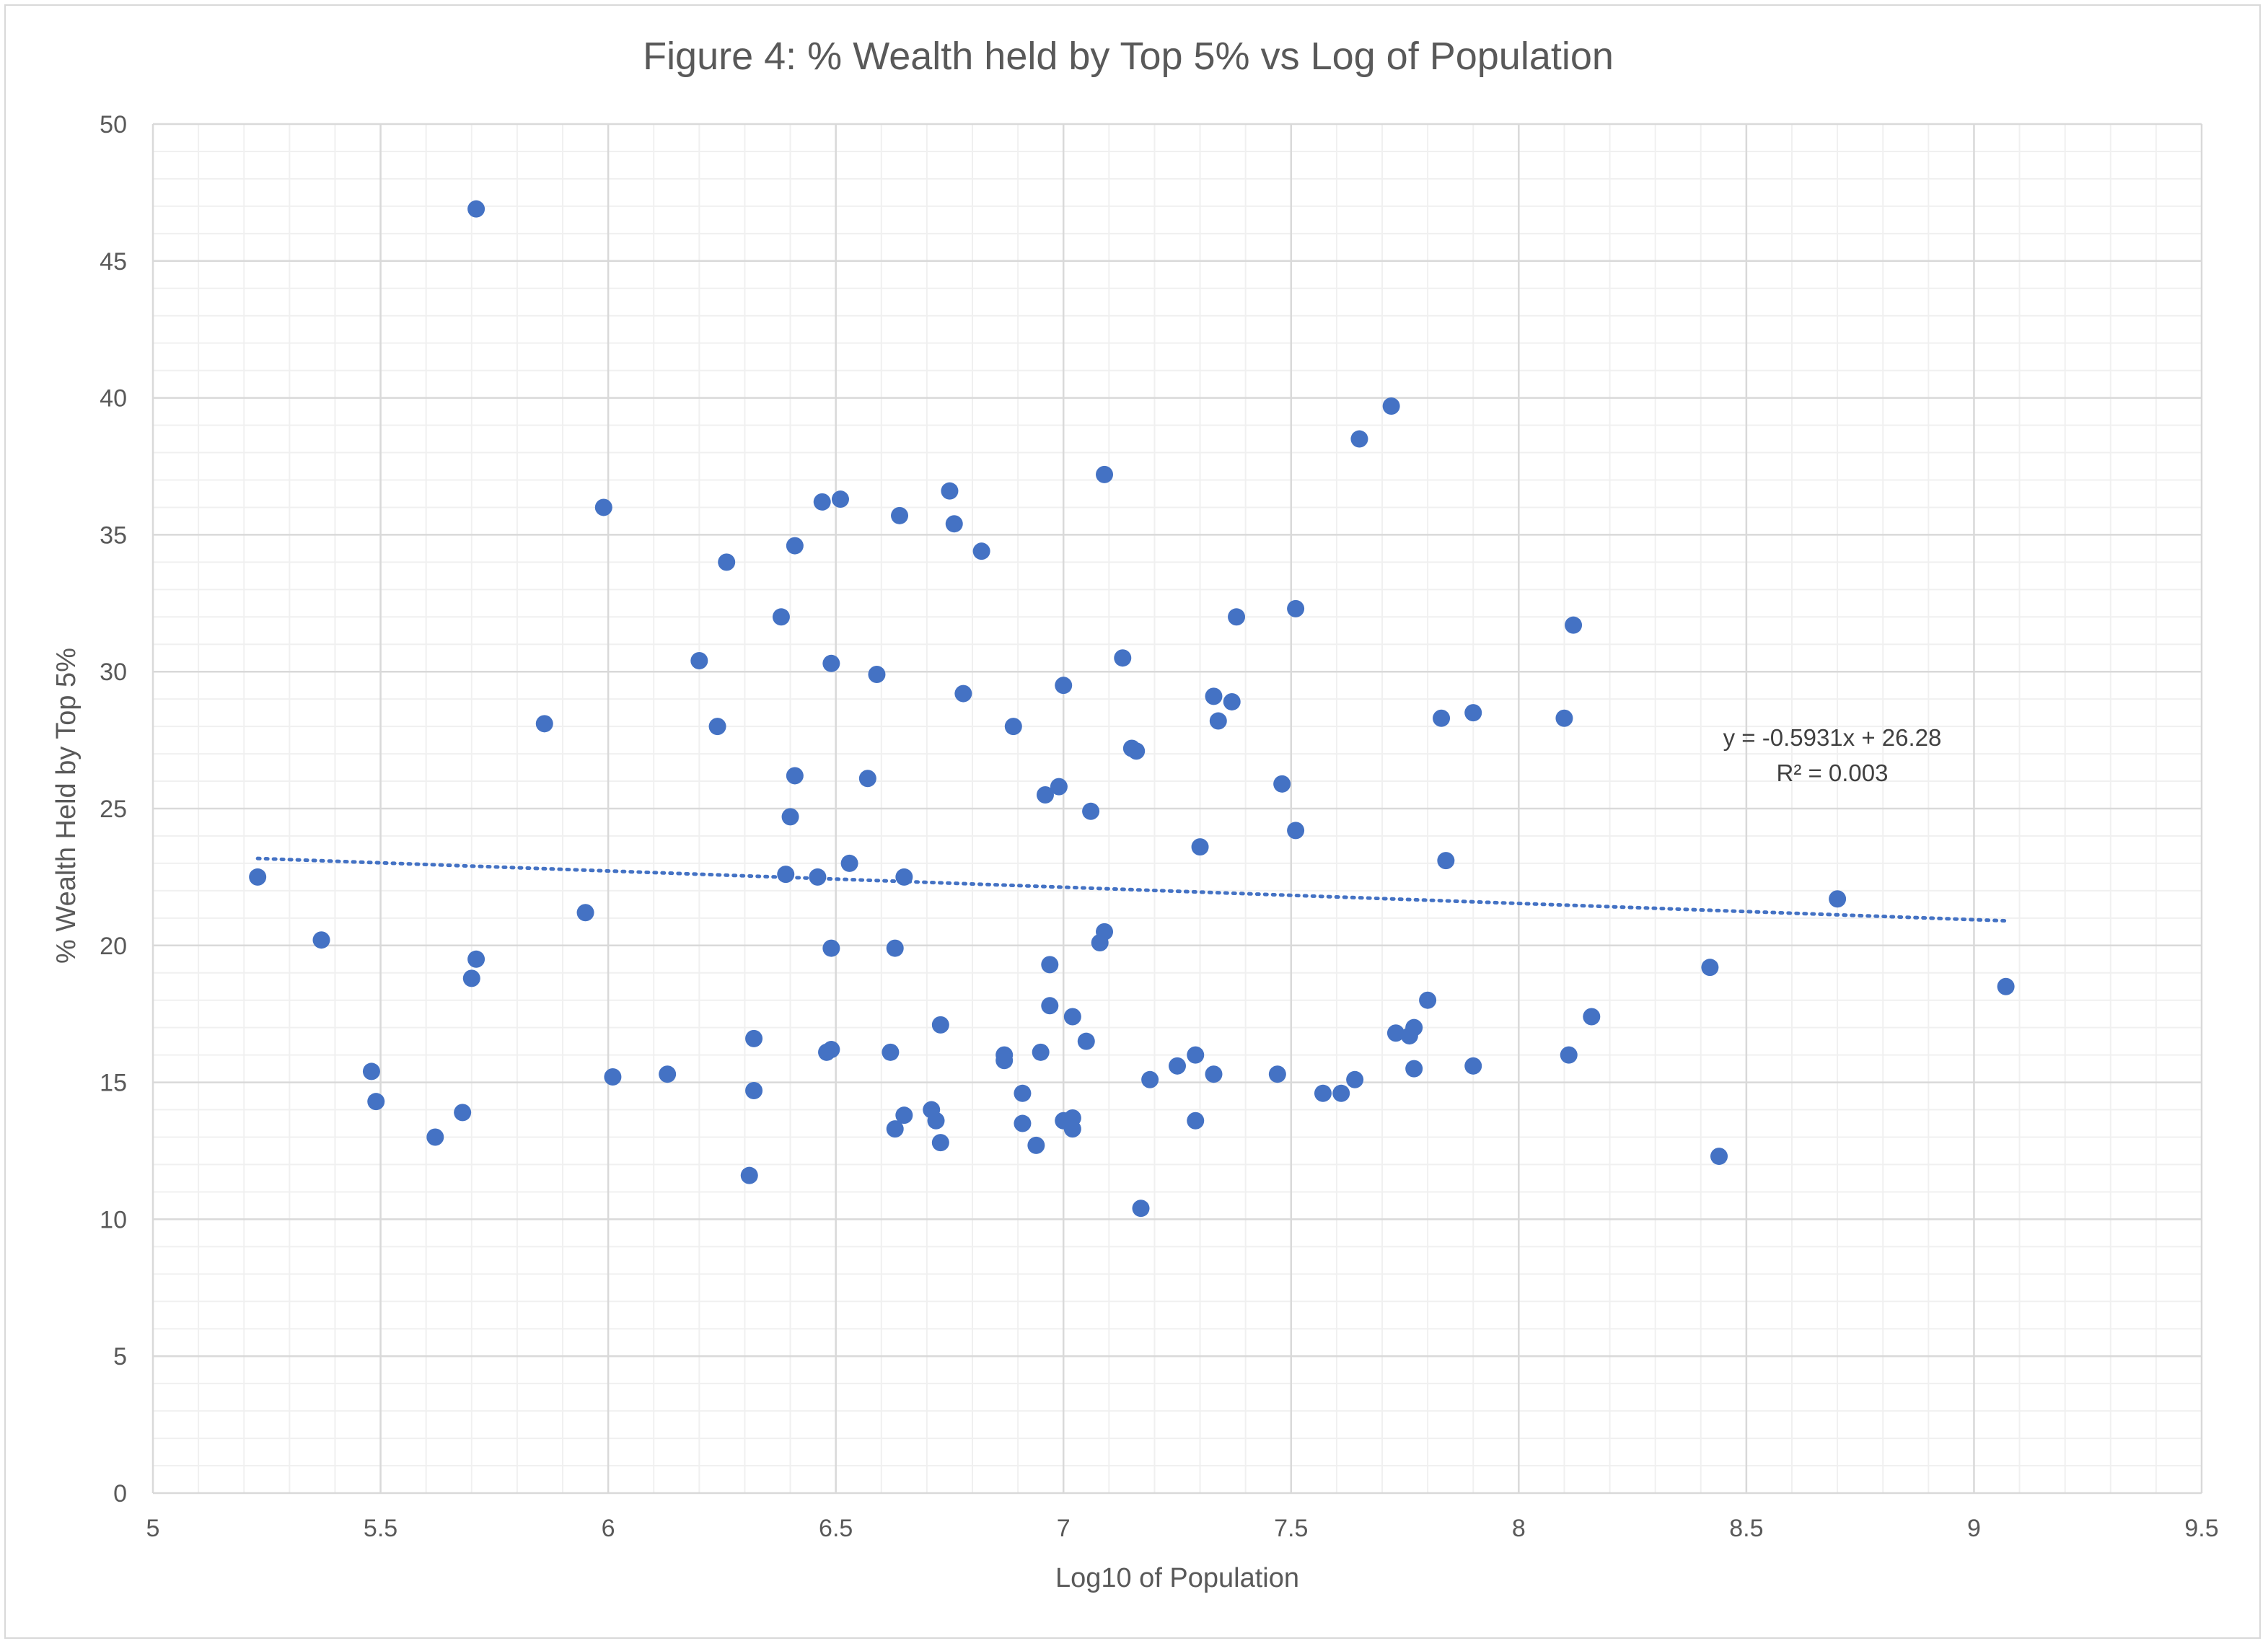  What do you see at coordinates (1177, 1578) in the screenshot?
I see `x-axis-label: Log10 of Population` at bounding box center [1177, 1578].